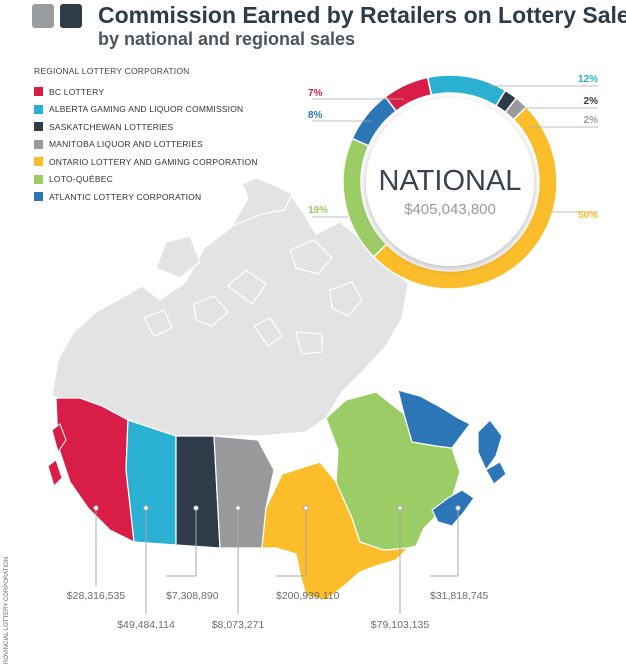 Image resolution: width=626 pixels, height=664 pixels. What do you see at coordinates (238, 625) in the screenshot?
I see `value-label-manitoba-liquor-and-lotteries: $8,073,271` at bounding box center [238, 625].